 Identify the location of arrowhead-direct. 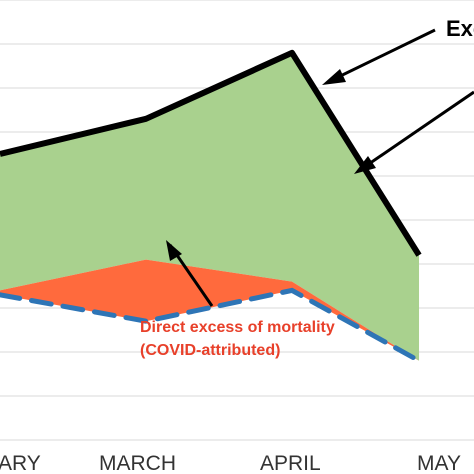
(174, 250).